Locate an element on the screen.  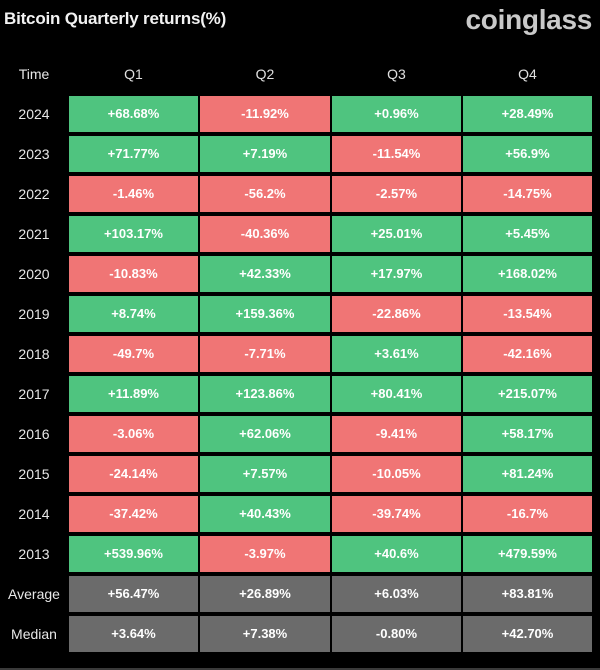
table-row: 2017 +11.89% +123.86% +80.41% +215.07% is located at coordinates (300, 394).